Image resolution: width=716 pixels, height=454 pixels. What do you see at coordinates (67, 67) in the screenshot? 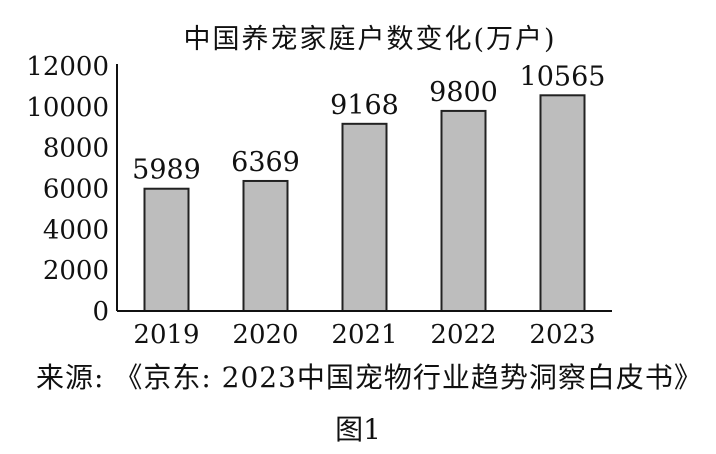
I see `y-tick-label: 12000` at bounding box center [67, 67].